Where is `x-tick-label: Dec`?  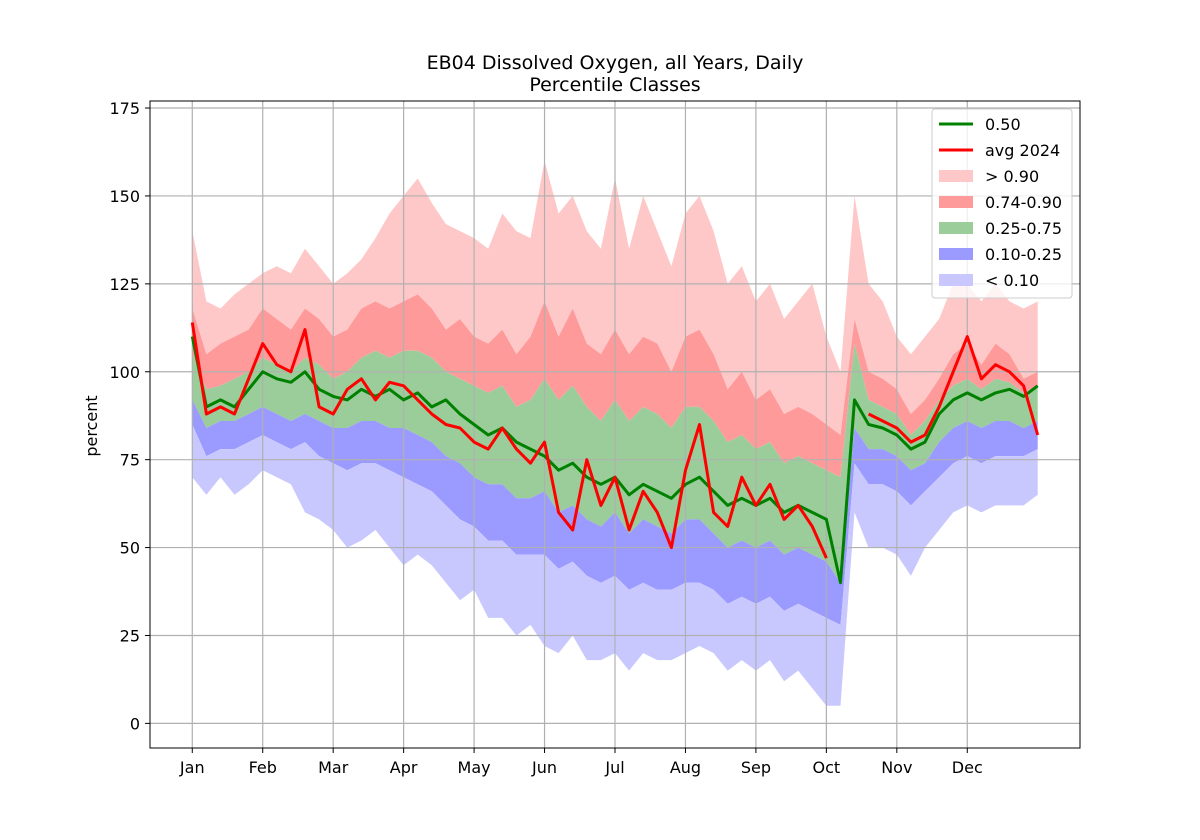
x-tick-label: Dec is located at coordinates (967, 767).